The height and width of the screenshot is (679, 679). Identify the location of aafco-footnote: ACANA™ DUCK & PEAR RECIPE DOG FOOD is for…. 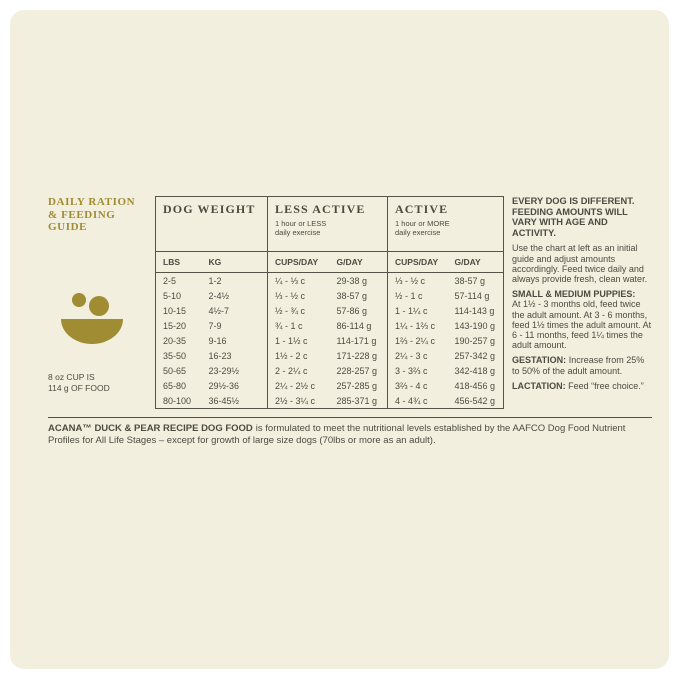
(350, 431).